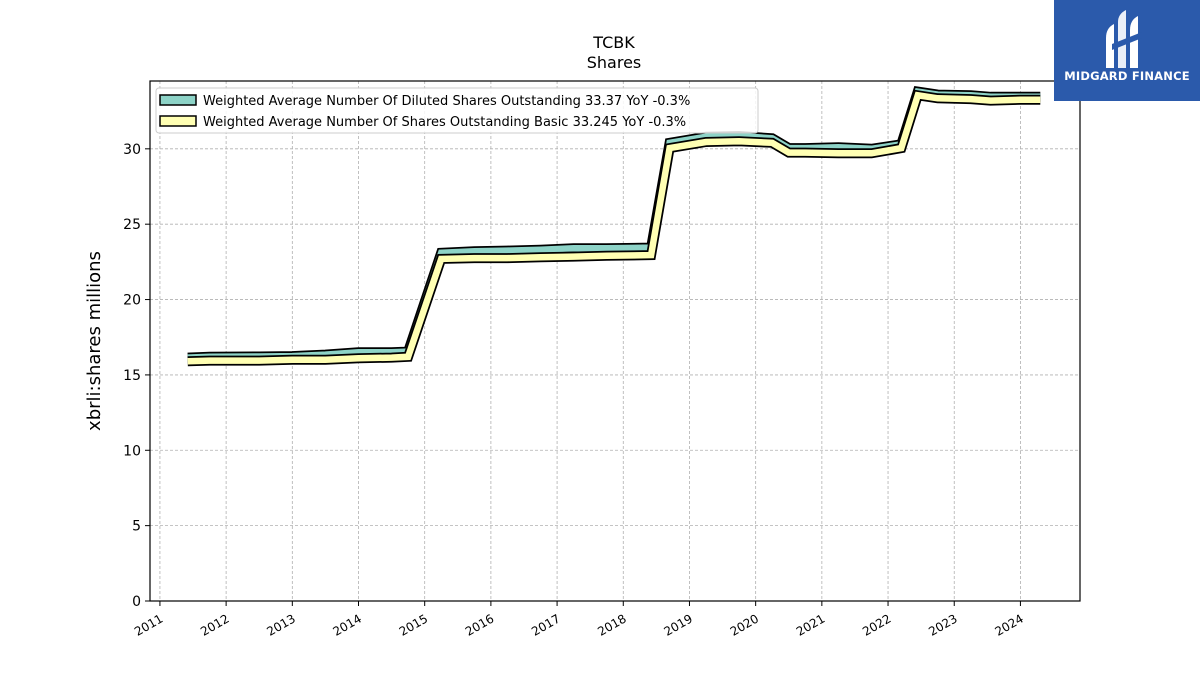 Image resolution: width=1200 pixels, height=675 pixels. What do you see at coordinates (614, 62) in the screenshot?
I see `chart-subtitle: Shares` at bounding box center [614, 62].